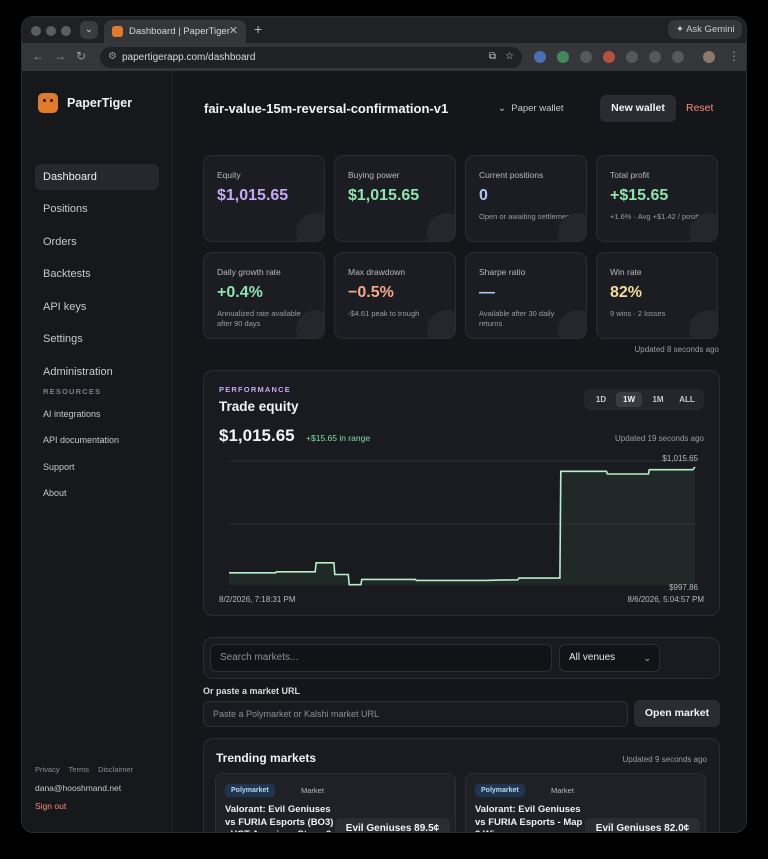  Describe the element at coordinates (81, 440) in the screenshot. I see `resource-api-documentation: API documentation` at that location.